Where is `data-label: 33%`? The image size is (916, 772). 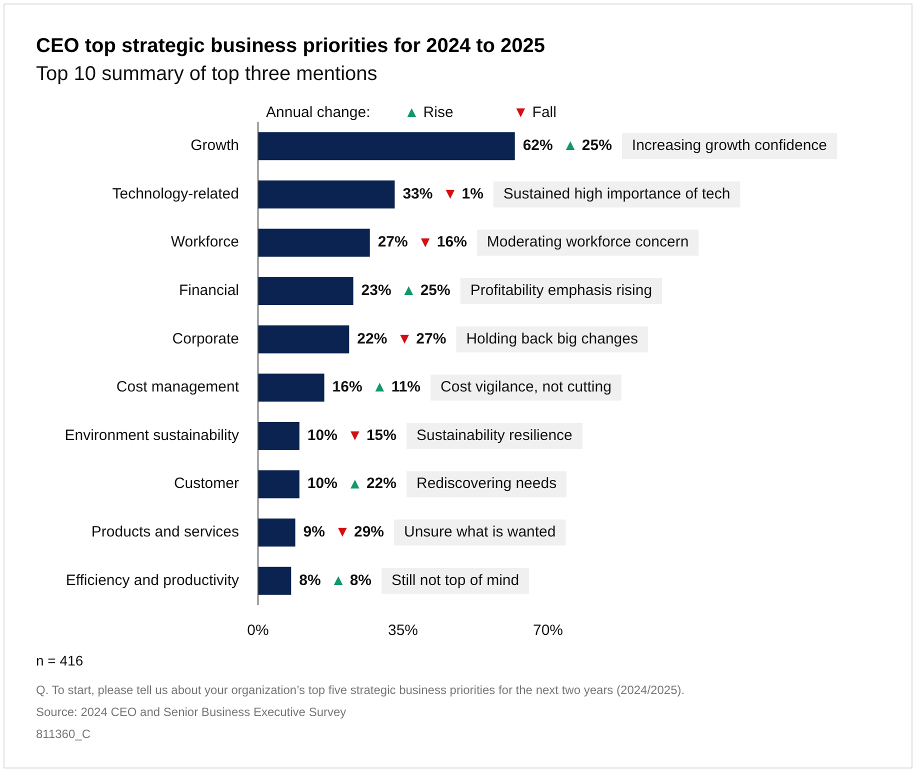
data-label: 33% is located at coordinates (417, 193).